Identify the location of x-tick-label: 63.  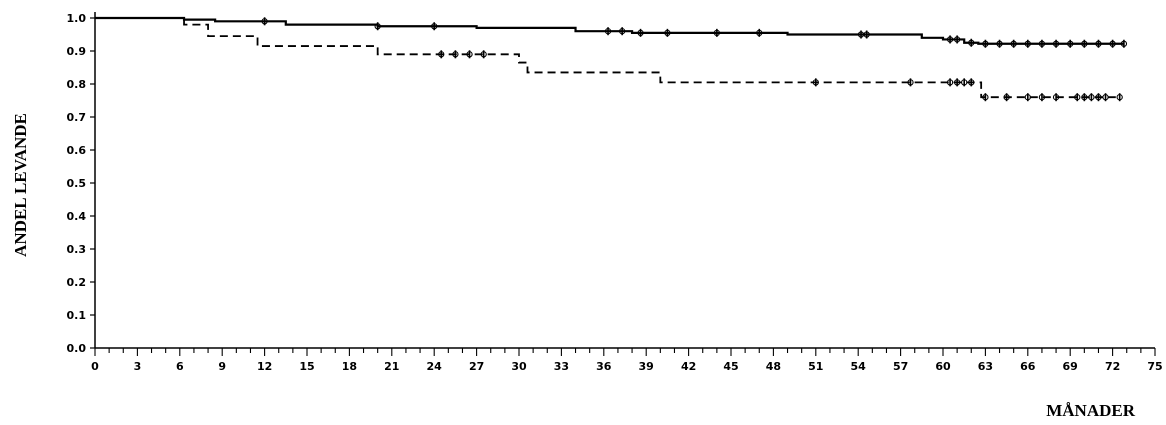
(985, 366).